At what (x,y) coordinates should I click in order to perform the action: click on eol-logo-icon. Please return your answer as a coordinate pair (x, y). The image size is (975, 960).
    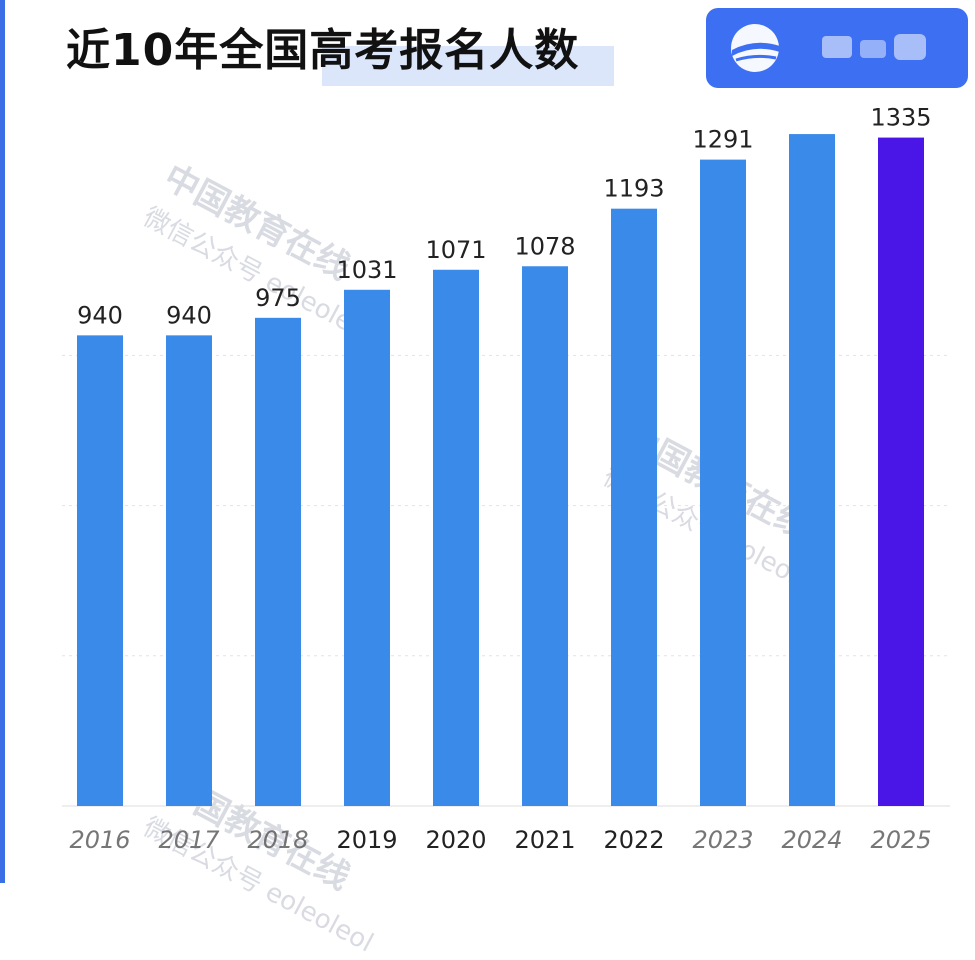
    Looking at the image, I should click on (755, 48).